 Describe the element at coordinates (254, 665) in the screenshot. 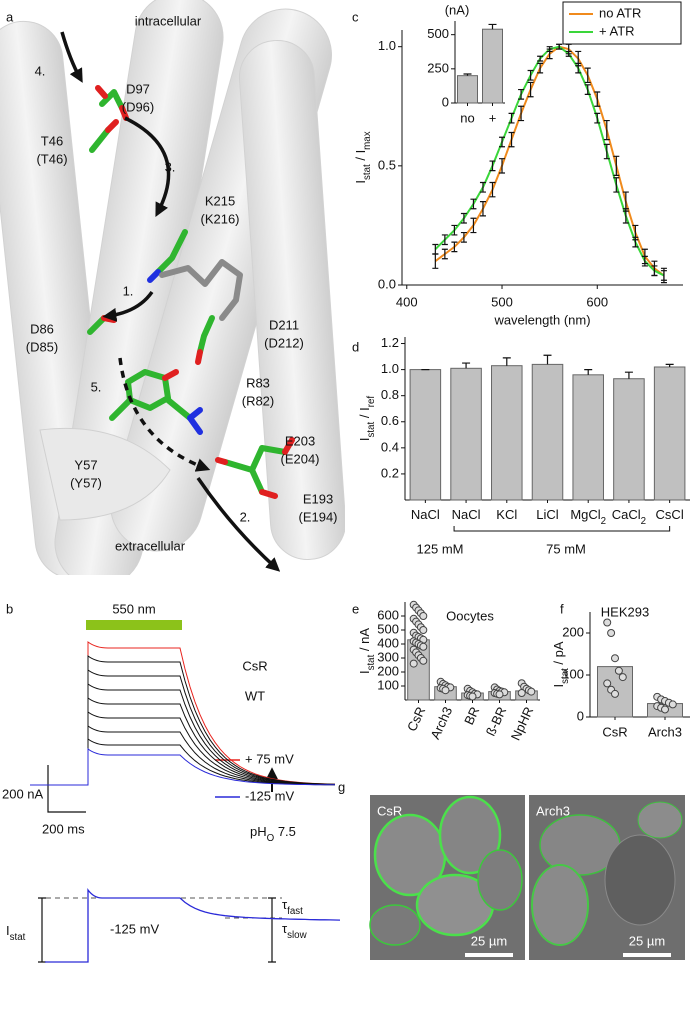

I see `construct-label: CsR` at that location.